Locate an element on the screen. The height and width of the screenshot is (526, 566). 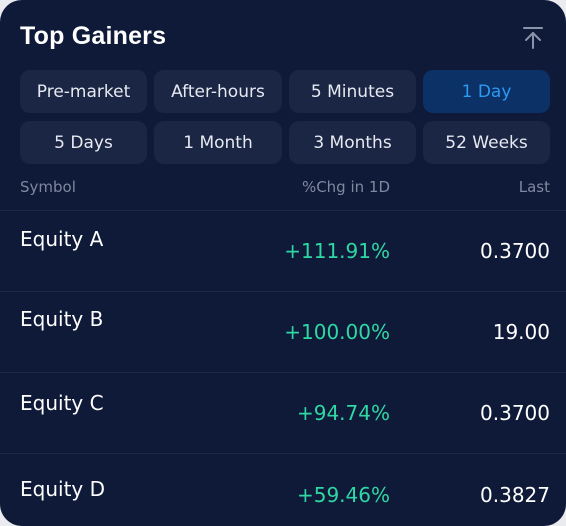
filter-5-minutes: 5 Minutes is located at coordinates (352, 91).